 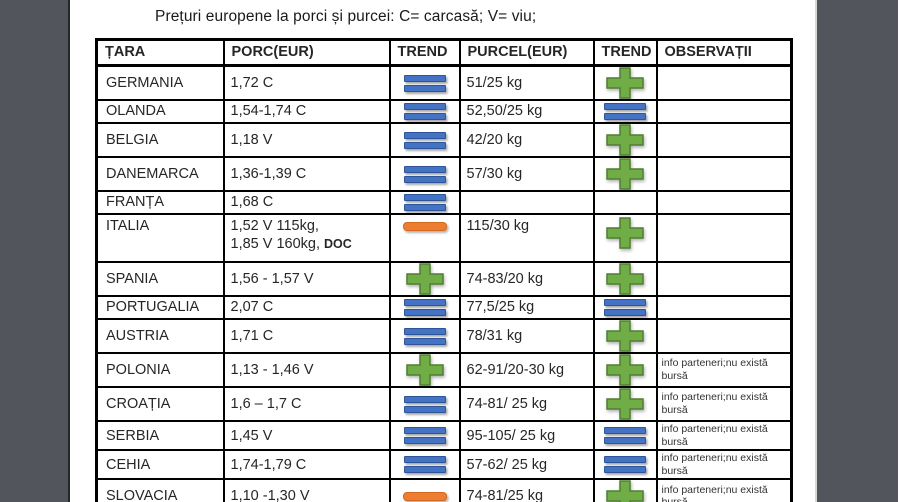 I want to click on porc-price-cell: 1,18 V, so click(x=306, y=140).